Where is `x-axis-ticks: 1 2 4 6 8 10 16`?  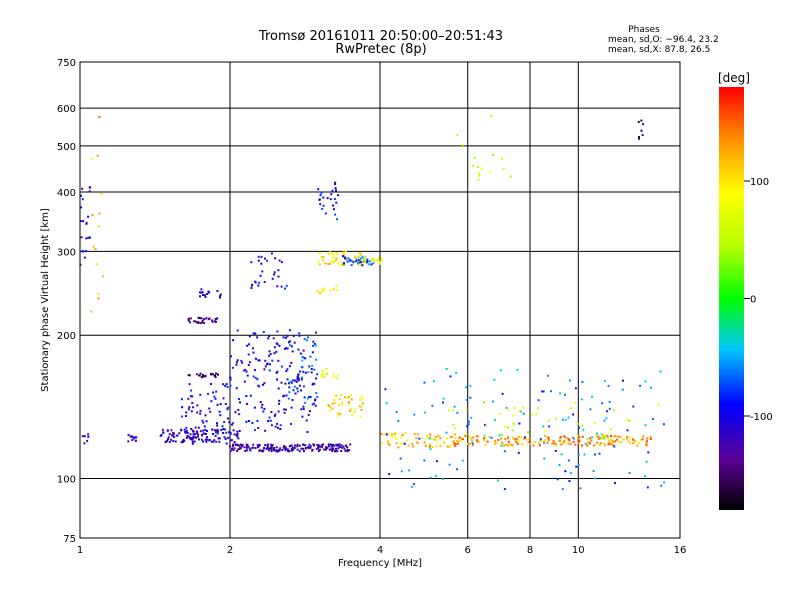 x-axis-ticks: 1 2 4 6 8 10 16 is located at coordinates (382, 550).